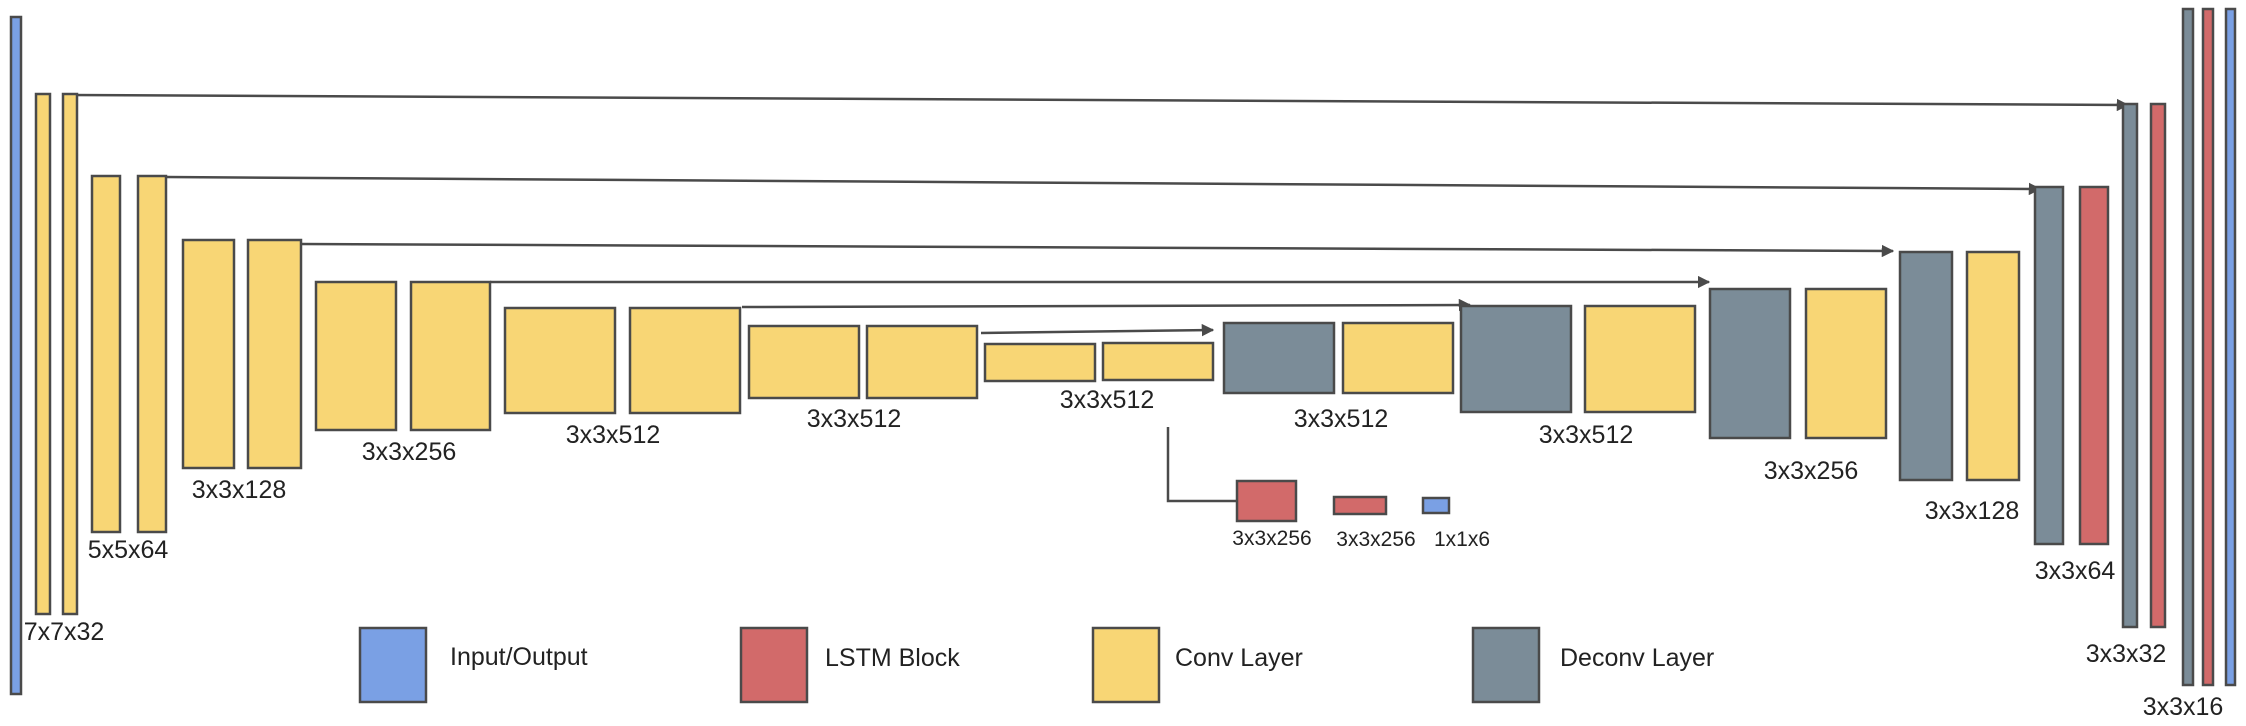 Image resolution: width=2246 pixels, height=726 pixels. What do you see at coordinates (1107, 400) in the screenshot?
I see `label-enc-l7: 3x3x512` at bounding box center [1107, 400].